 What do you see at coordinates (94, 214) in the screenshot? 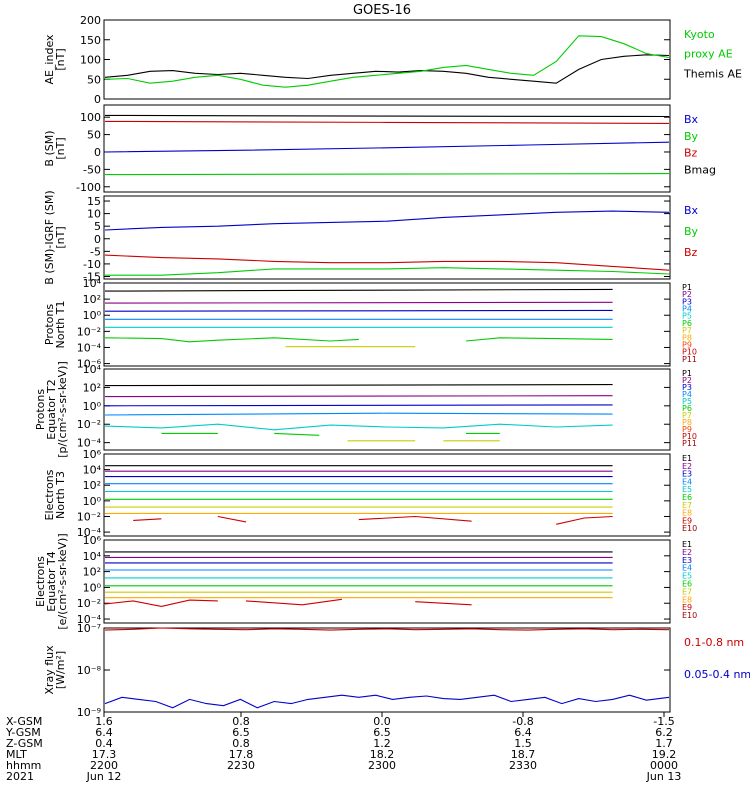
I see `y-tick-label: 10` at bounding box center [94, 214].